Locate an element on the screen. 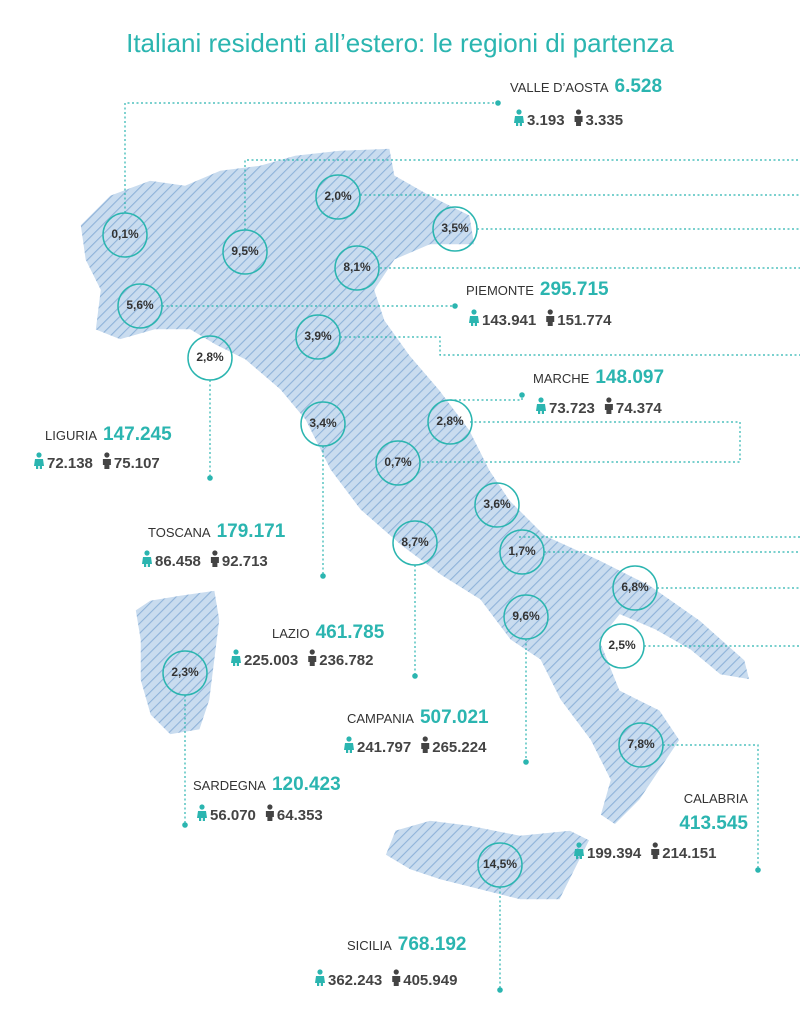 This screenshot has height=1018, width=800. region-name: LAZIO is located at coordinates (291, 633).